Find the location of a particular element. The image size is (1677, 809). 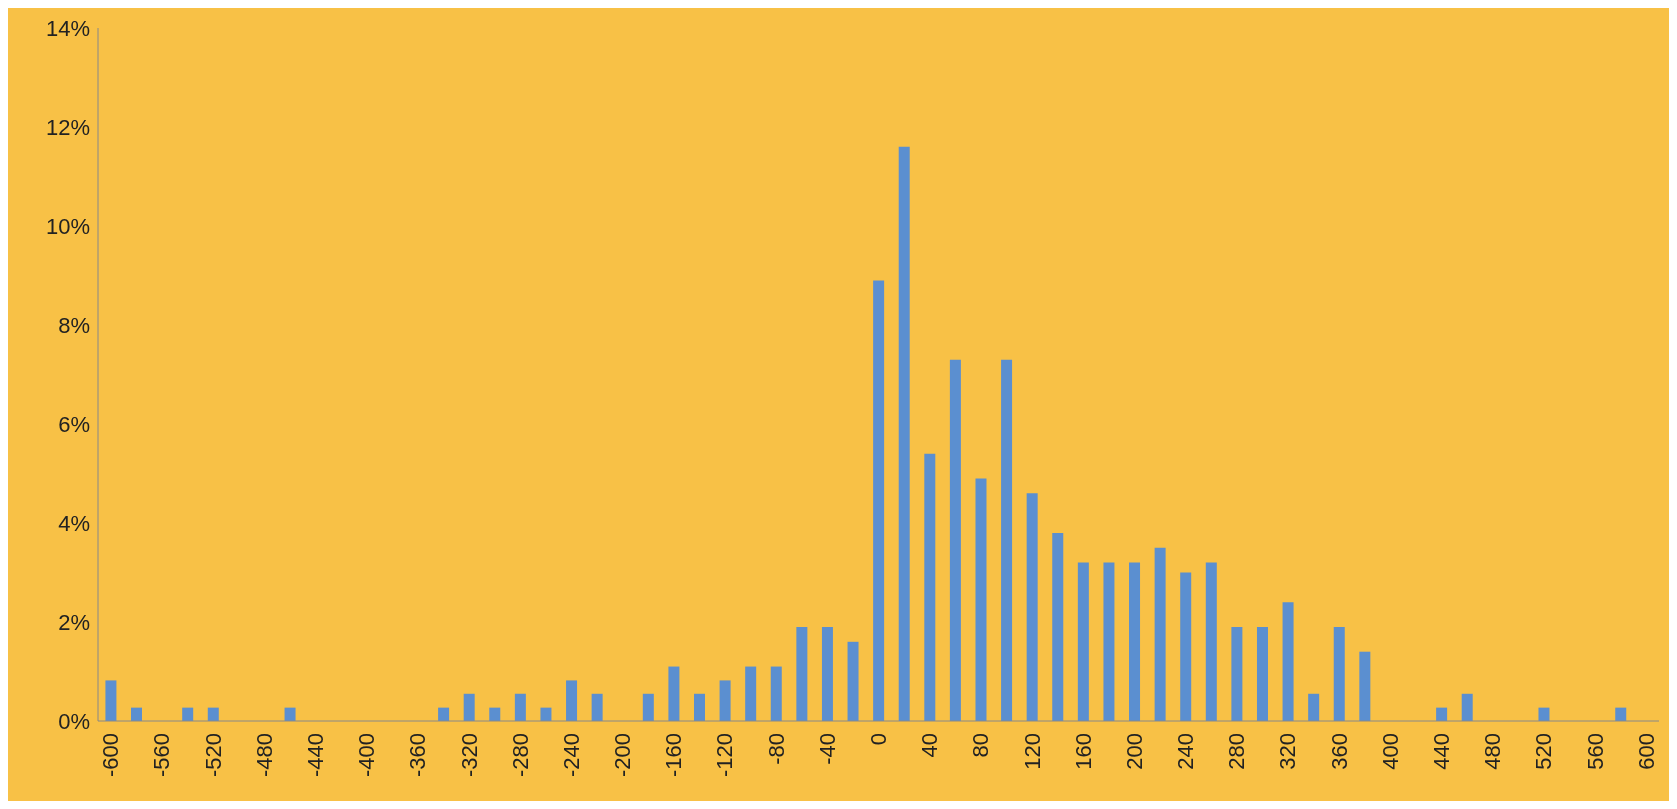

x-tick-label: 240 is located at coordinates (1186, 751).